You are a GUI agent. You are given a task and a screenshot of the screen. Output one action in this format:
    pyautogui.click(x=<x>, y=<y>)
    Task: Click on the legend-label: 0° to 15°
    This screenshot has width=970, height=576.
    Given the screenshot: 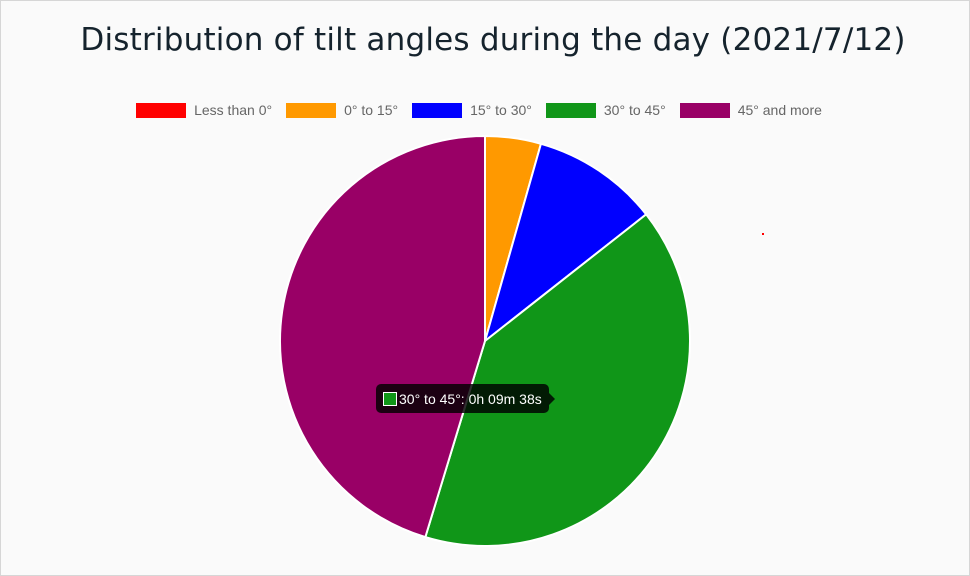 What is the action you would take?
    pyautogui.click(x=371, y=110)
    